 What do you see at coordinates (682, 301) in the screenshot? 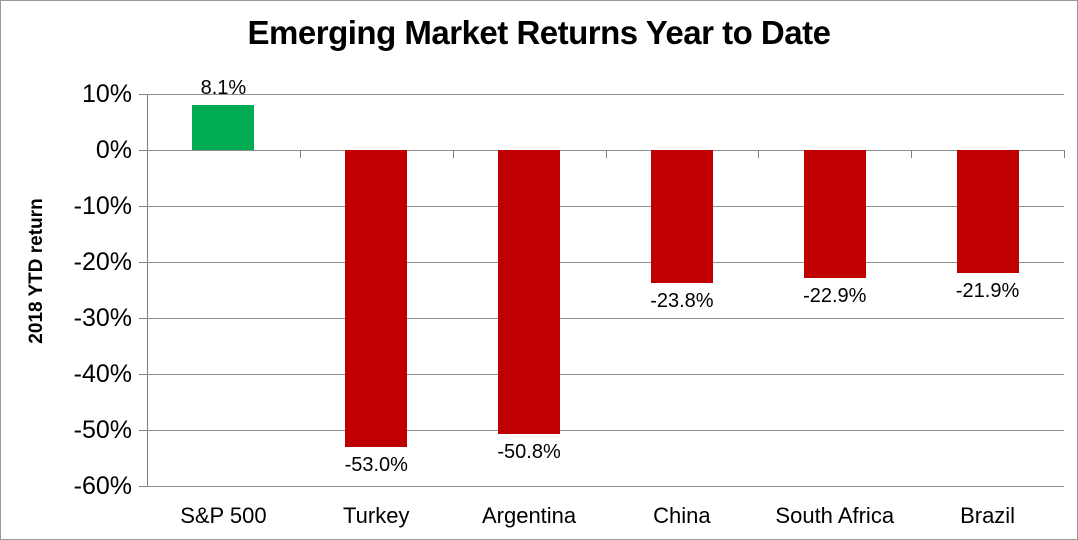
I see `data-label-china: -23.8%` at bounding box center [682, 301].